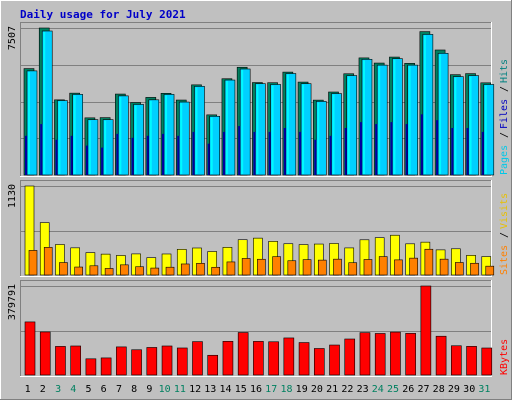 The height and width of the screenshot is (405, 512). I want to click on x-tick-label: 11, so click(180, 389).